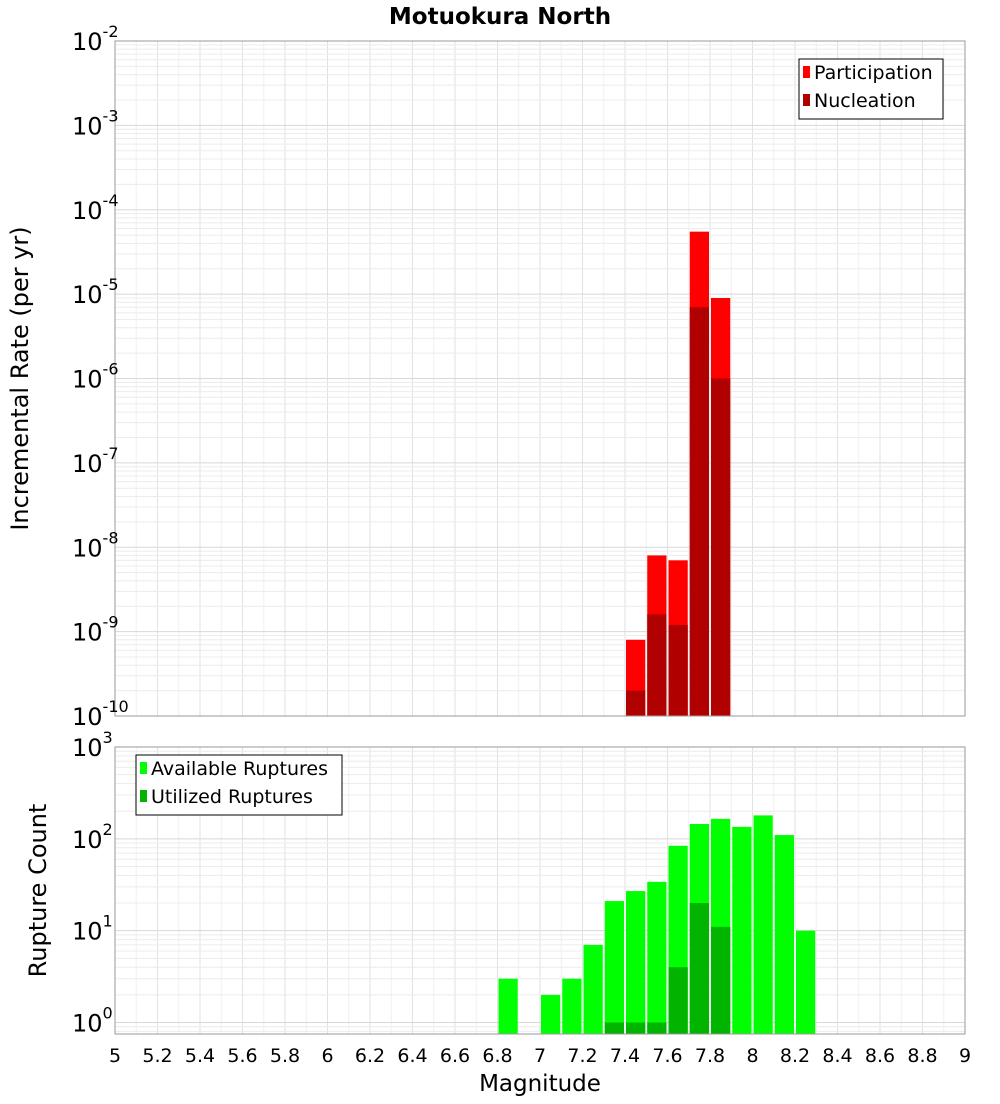 The height and width of the screenshot is (1104, 1000). I want to click on y-tick-label: 10⁻⁴, so click(95, 208).